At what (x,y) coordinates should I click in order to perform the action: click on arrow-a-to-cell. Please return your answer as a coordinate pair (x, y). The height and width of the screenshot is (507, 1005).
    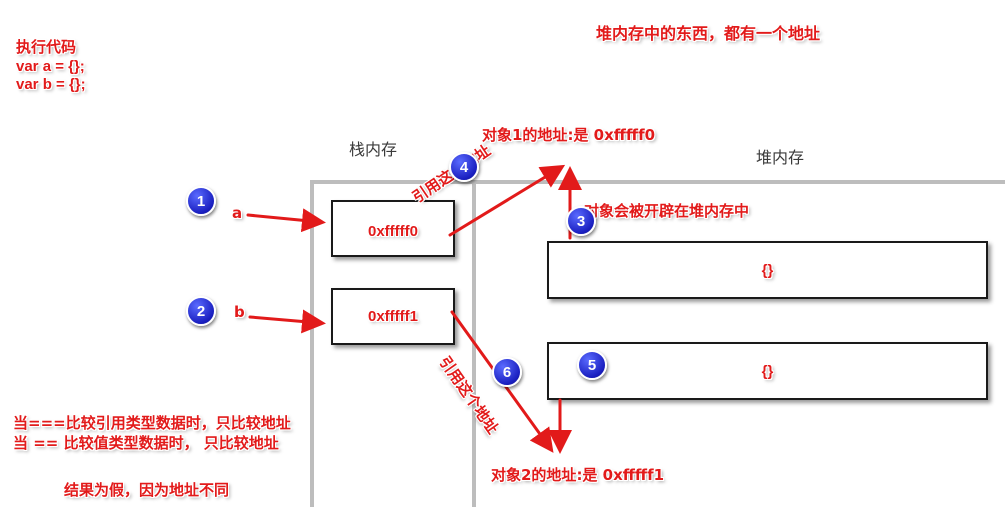
    Looking at the image, I should click on (286, 220).